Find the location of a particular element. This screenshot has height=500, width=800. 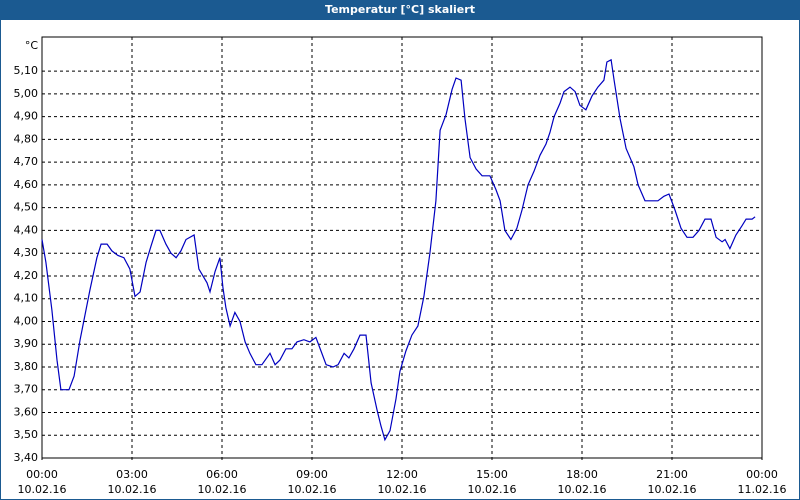

x-tick-label: 09:00 is located at coordinates (312, 474).